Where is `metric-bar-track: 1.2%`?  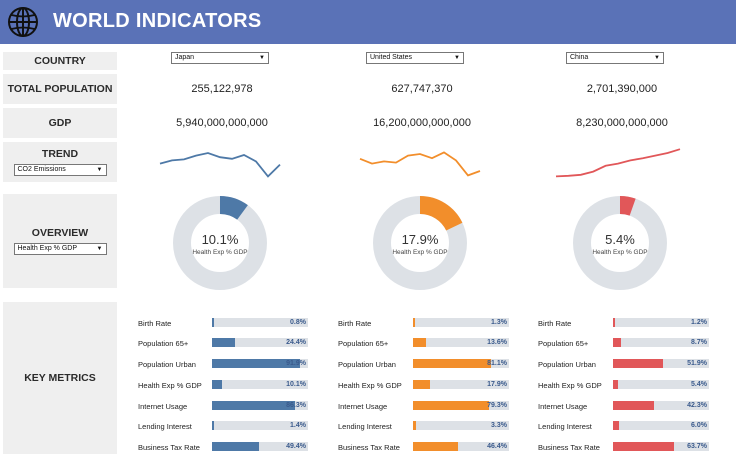 metric-bar-track: 1.2% is located at coordinates (661, 322).